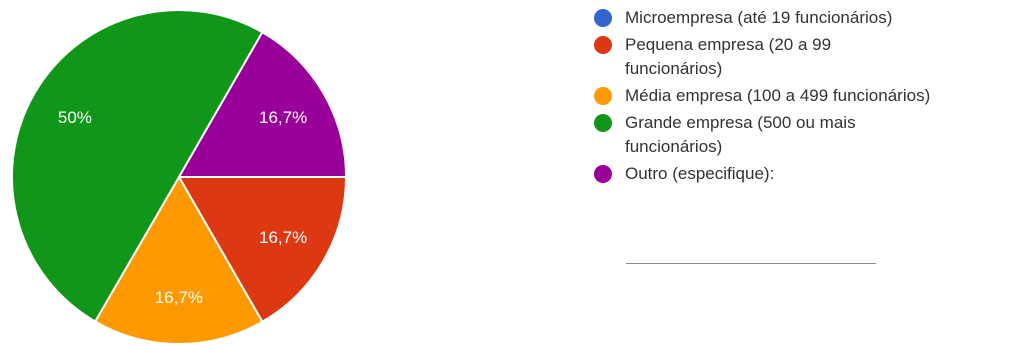 The width and height of the screenshot is (1033, 345). Describe the element at coordinates (778, 95) in the screenshot. I see `legend-label-media-empresa: Média empresa (100 a 499 funcionários)` at that location.